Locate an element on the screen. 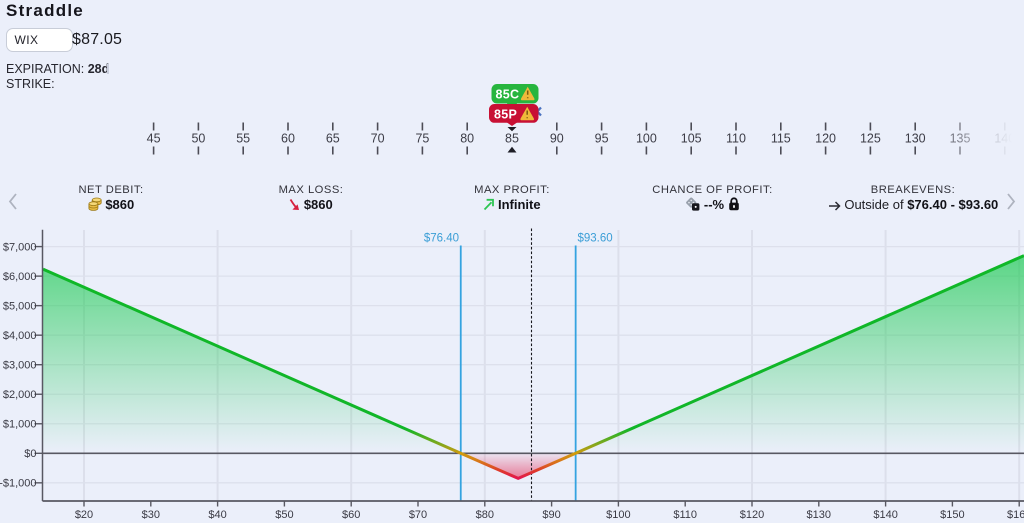  svg-text: 75 is located at coordinates (422, 139).